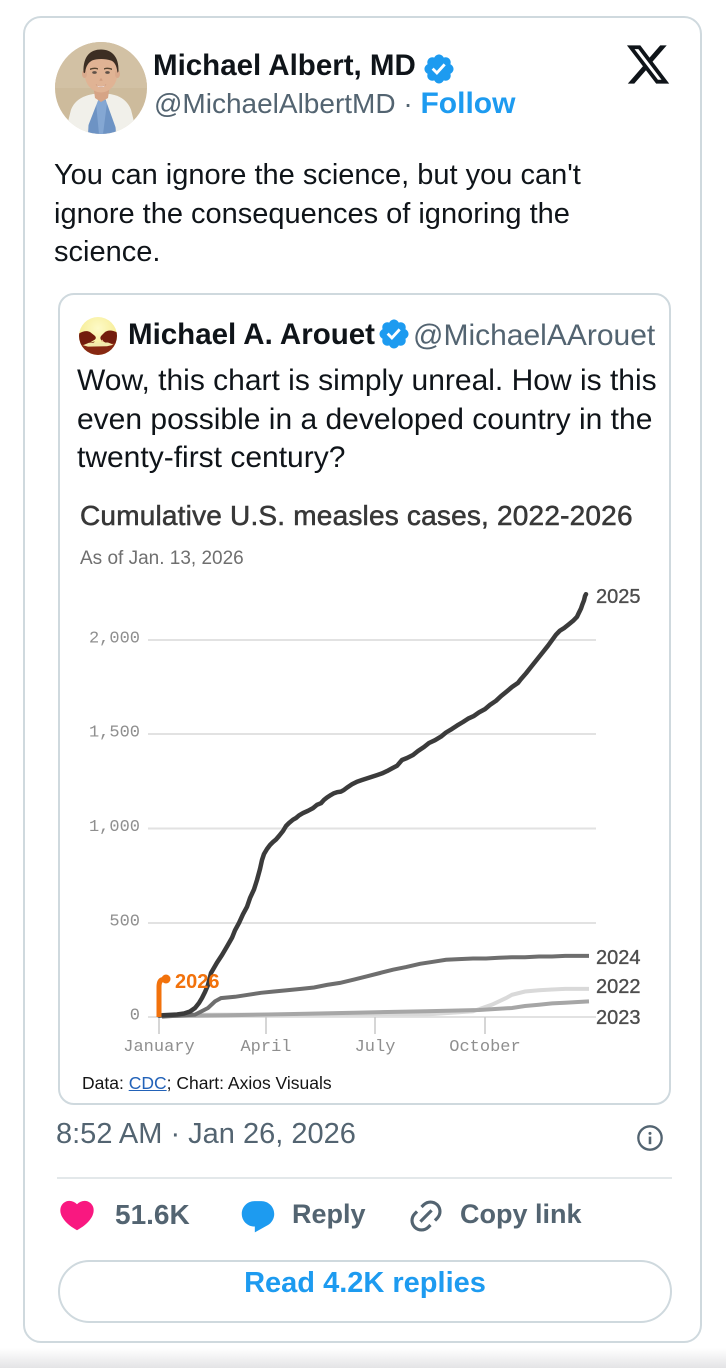 The image size is (726, 1368). What do you see at coordinates (114, 639) in the screenshot?
I see `svg-text: 2,000` at bounding box center [114, 639].